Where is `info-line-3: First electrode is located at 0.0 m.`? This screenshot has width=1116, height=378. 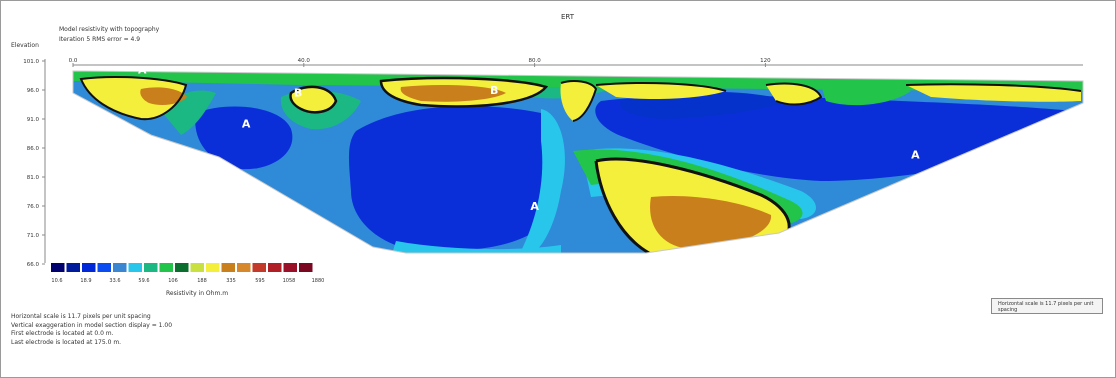 info-line-3: First electrode is located at 0.0 m. is located at coordinates (62, 333).